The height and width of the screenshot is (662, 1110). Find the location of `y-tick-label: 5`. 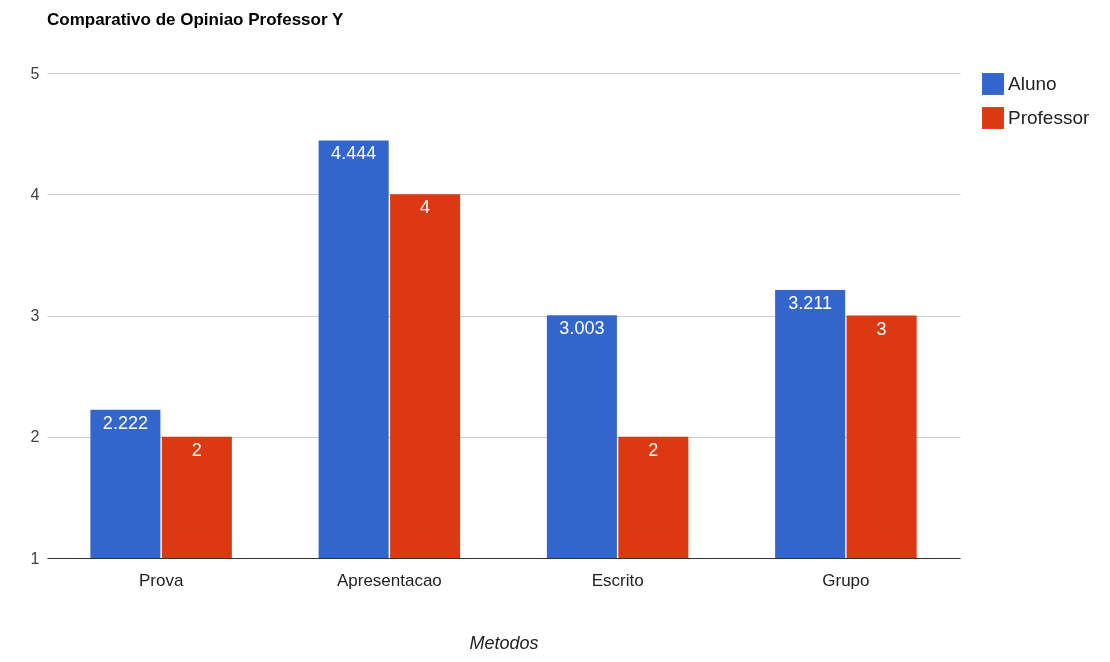

y-tick-label: 5 is located at coordinates (35, 73).